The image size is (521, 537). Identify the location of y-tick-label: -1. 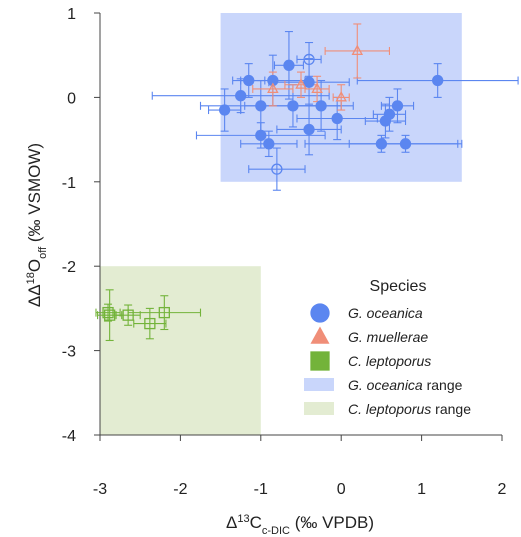
(69, 183).